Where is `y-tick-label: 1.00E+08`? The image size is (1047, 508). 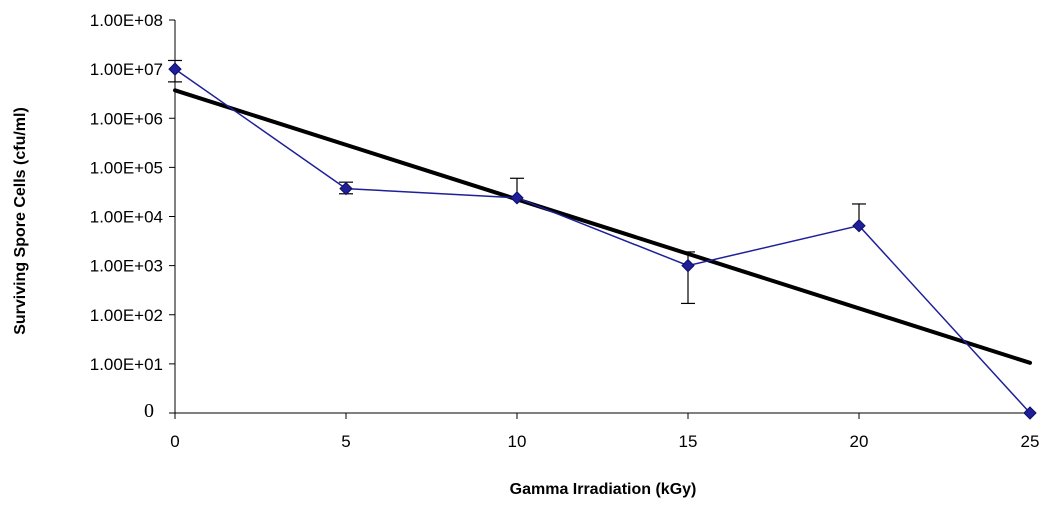
y-tick-label: 1.00E+08 is located at coordinates (126, 20).